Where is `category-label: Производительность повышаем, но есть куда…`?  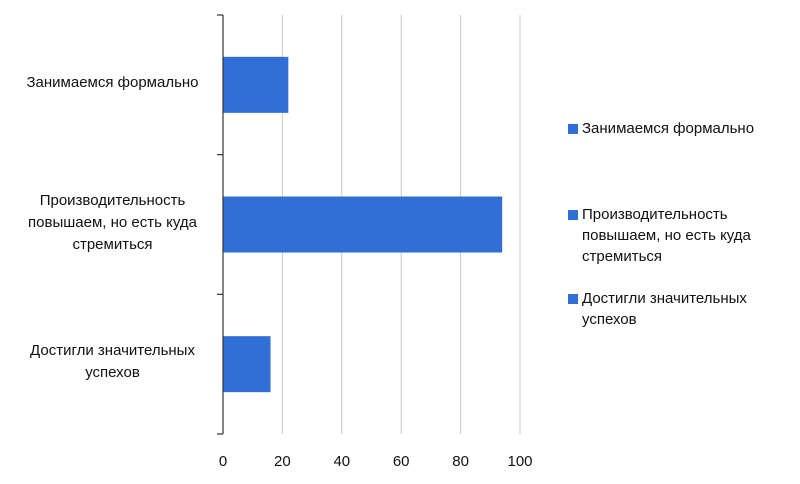
category-label: Производительность повышаем, но есть куда… is located at coordinates (112, 223).